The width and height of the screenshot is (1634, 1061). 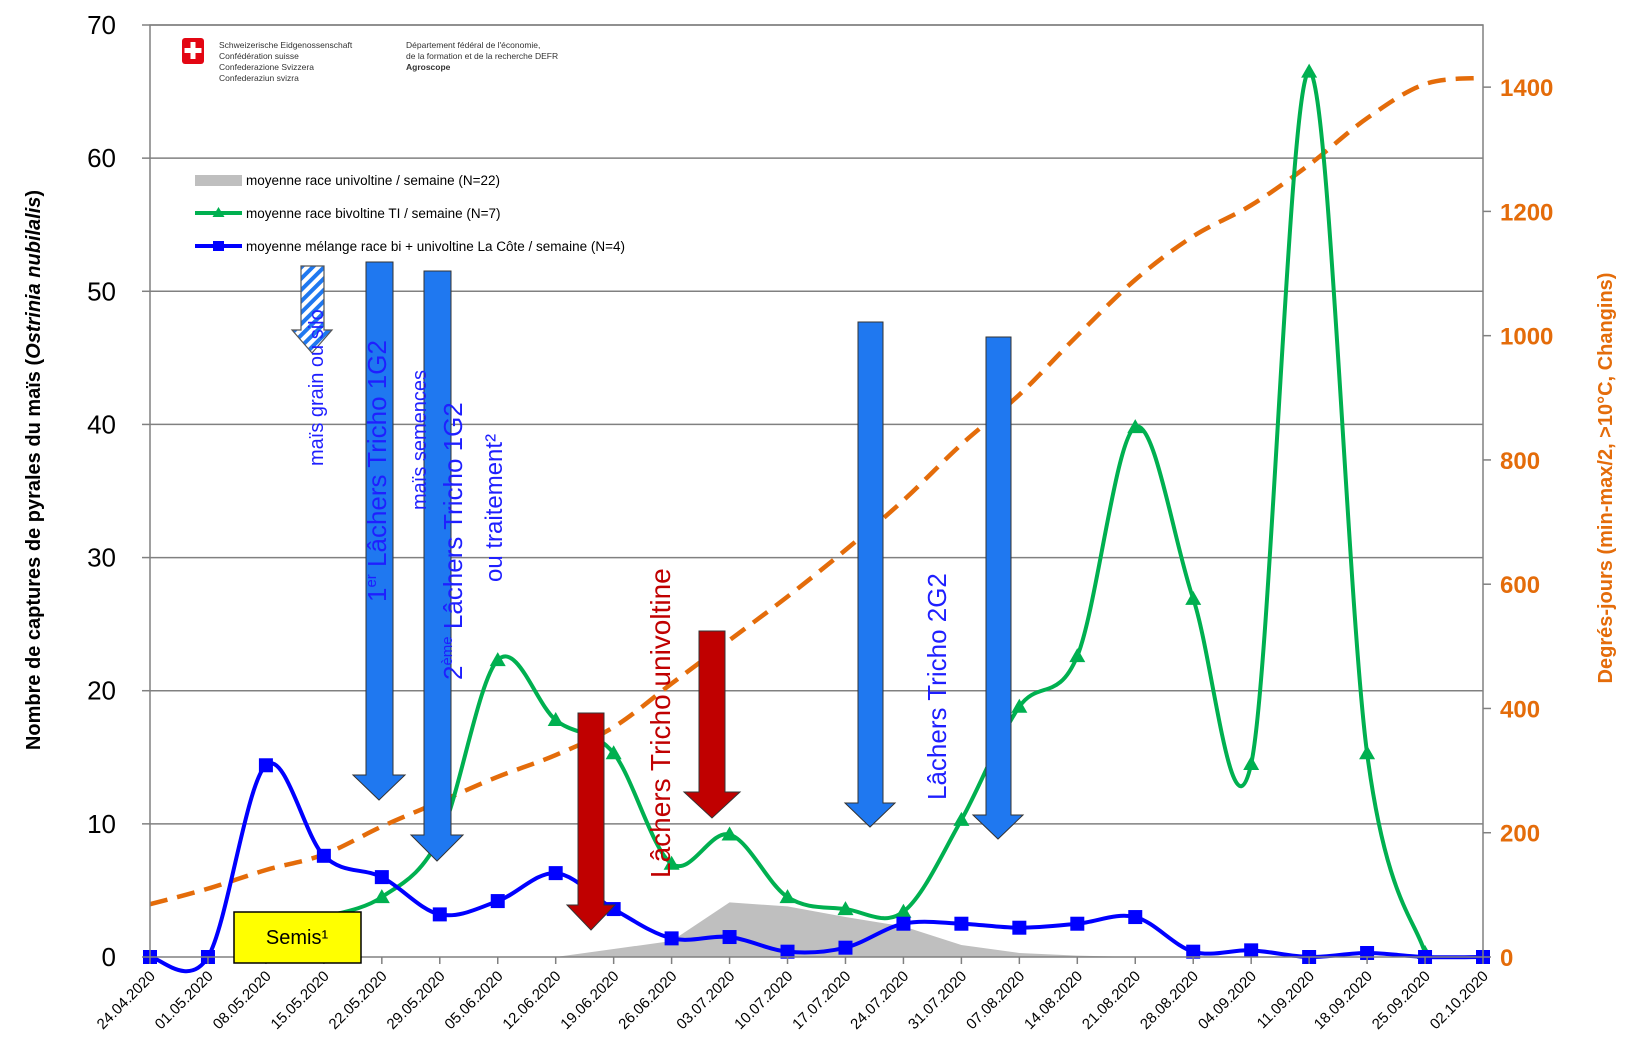 What do you see at coordinates (1459, 1000) in the screenshot?
I see `x-tick-label: 02.10.2020` at bounding box center [1459, 1000].